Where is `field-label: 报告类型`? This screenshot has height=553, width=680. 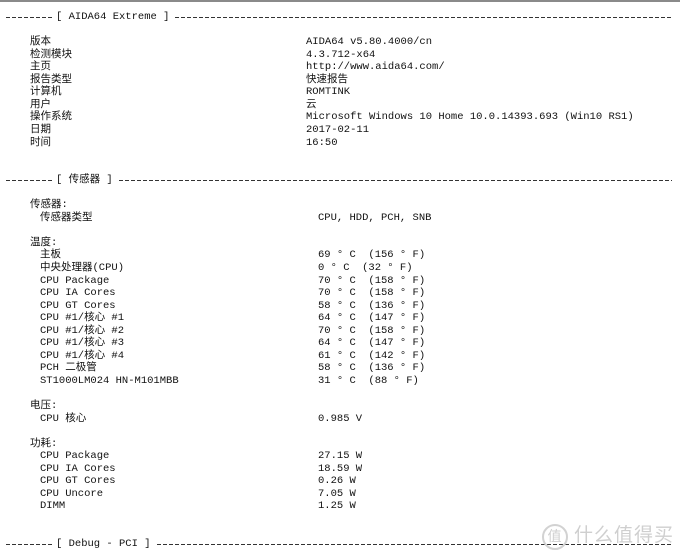
field-label: 报告类型 is located at coordinates (51, 79).